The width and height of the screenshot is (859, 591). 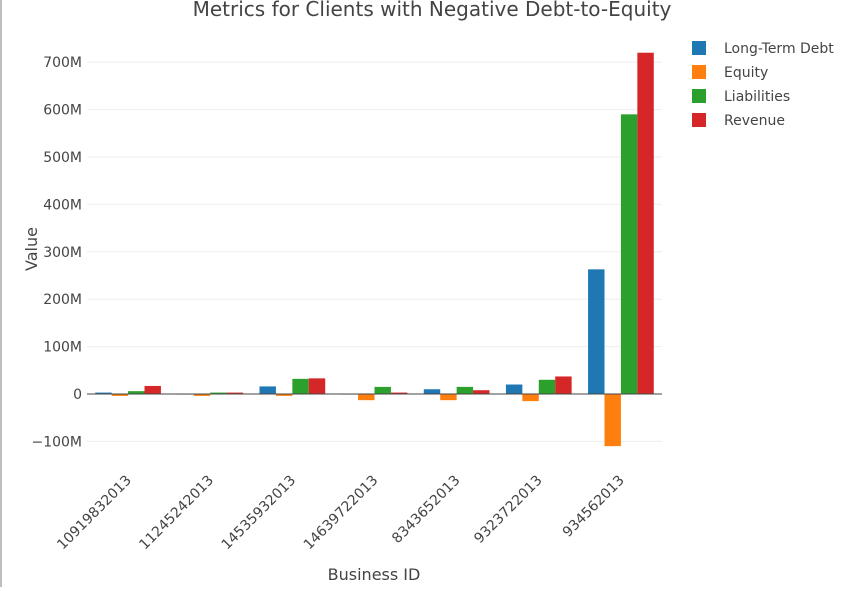 What do you see at coordinates (754, 121) in the screenshot?
I see `legend-label: Revenue` at bounding box center [754, 121].